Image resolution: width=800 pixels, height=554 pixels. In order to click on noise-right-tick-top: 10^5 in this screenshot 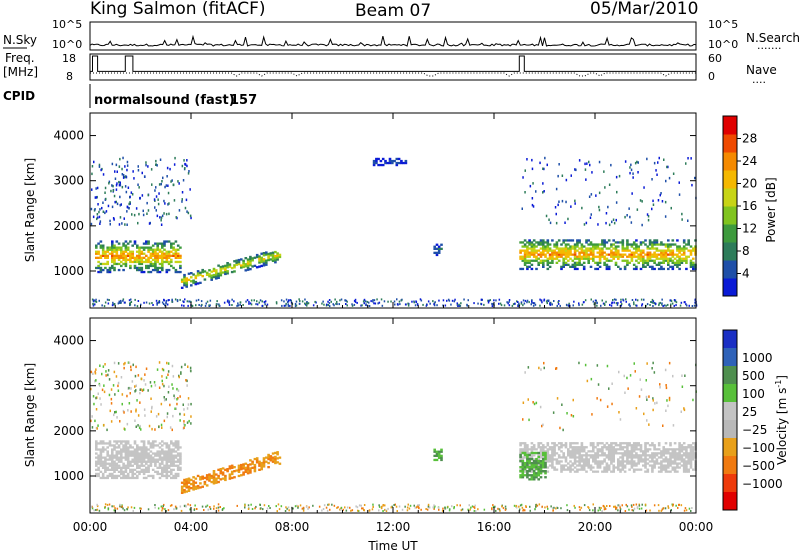, I will do `click(723, 24)`.